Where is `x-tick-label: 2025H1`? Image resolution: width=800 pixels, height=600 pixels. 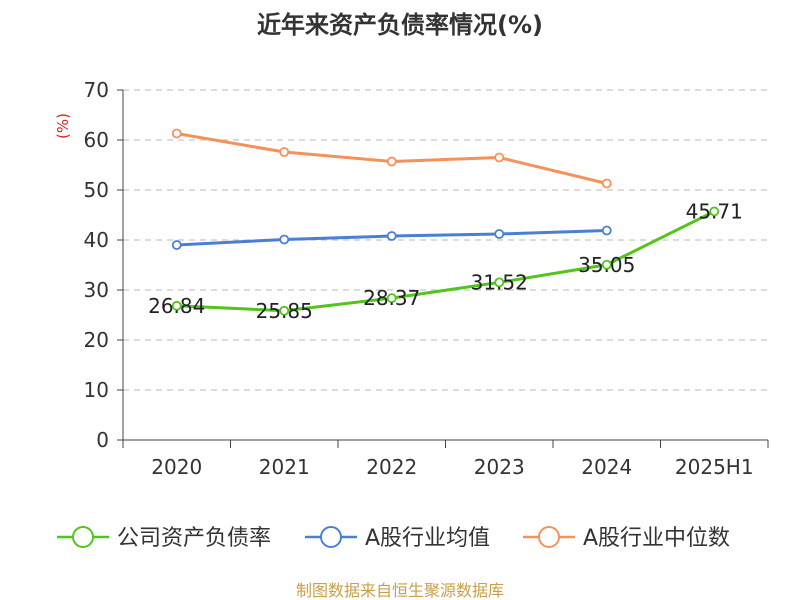
x-tick-label: 2025H1 is located at coordinates (714, 467).